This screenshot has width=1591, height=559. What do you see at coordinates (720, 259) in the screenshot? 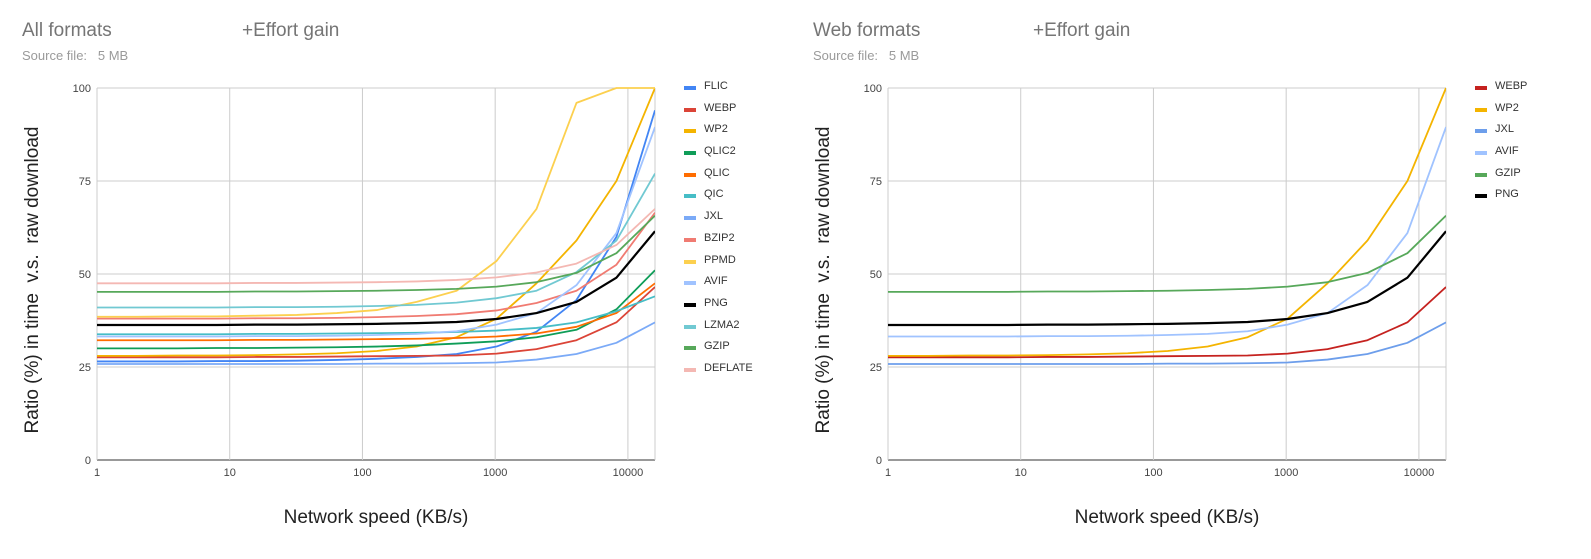
I see `legend-label: PPMD` at bounding box center [720, 259].